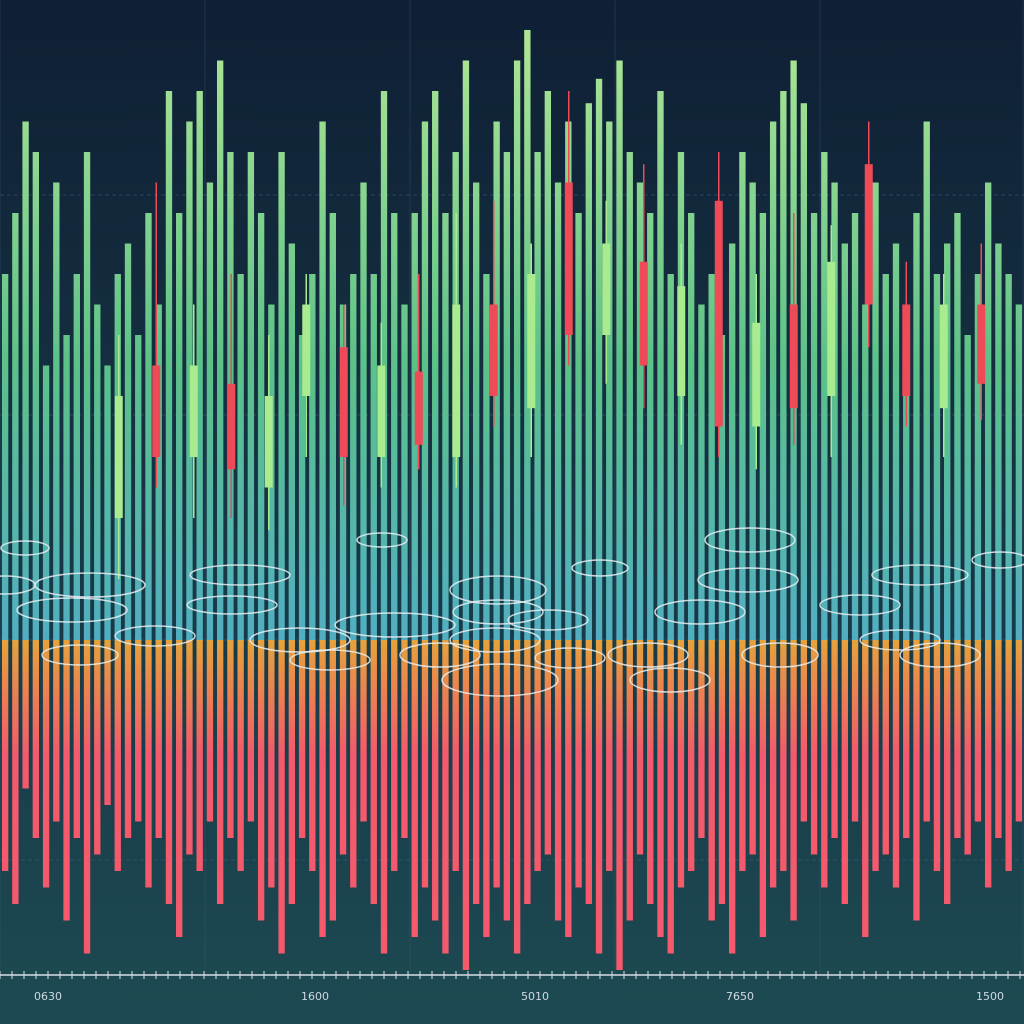 Image resolution: width=1024 pixels, height=1024 pixels. What do you see at coordinates (512, 987) in the screenshot?
I see `x-axis: 0630 1600 5010 7650 1500` at bounding box center [512, 987].